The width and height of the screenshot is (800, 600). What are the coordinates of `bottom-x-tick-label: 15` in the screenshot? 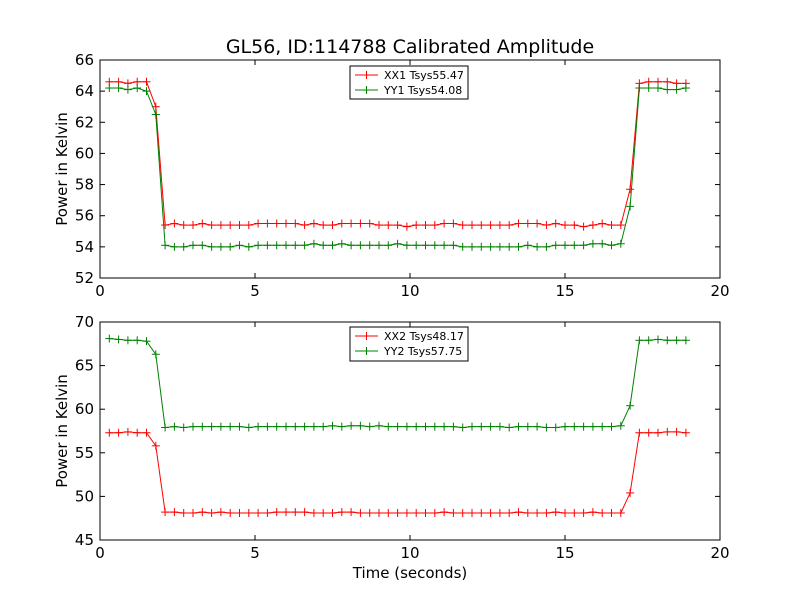 It's located at (564, 553).